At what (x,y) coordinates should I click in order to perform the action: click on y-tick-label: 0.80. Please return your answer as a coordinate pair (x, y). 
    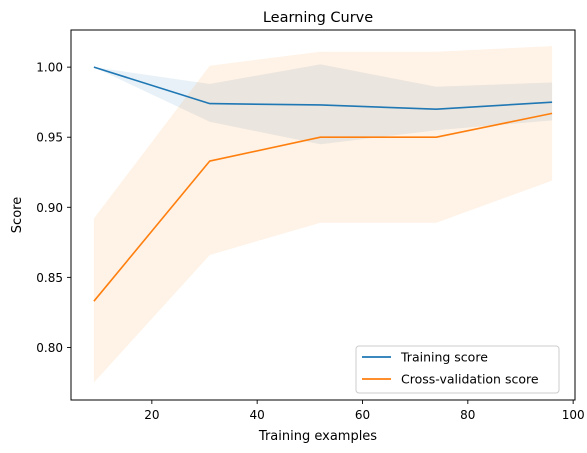
    Looking at the image, I should click on (49, 348).